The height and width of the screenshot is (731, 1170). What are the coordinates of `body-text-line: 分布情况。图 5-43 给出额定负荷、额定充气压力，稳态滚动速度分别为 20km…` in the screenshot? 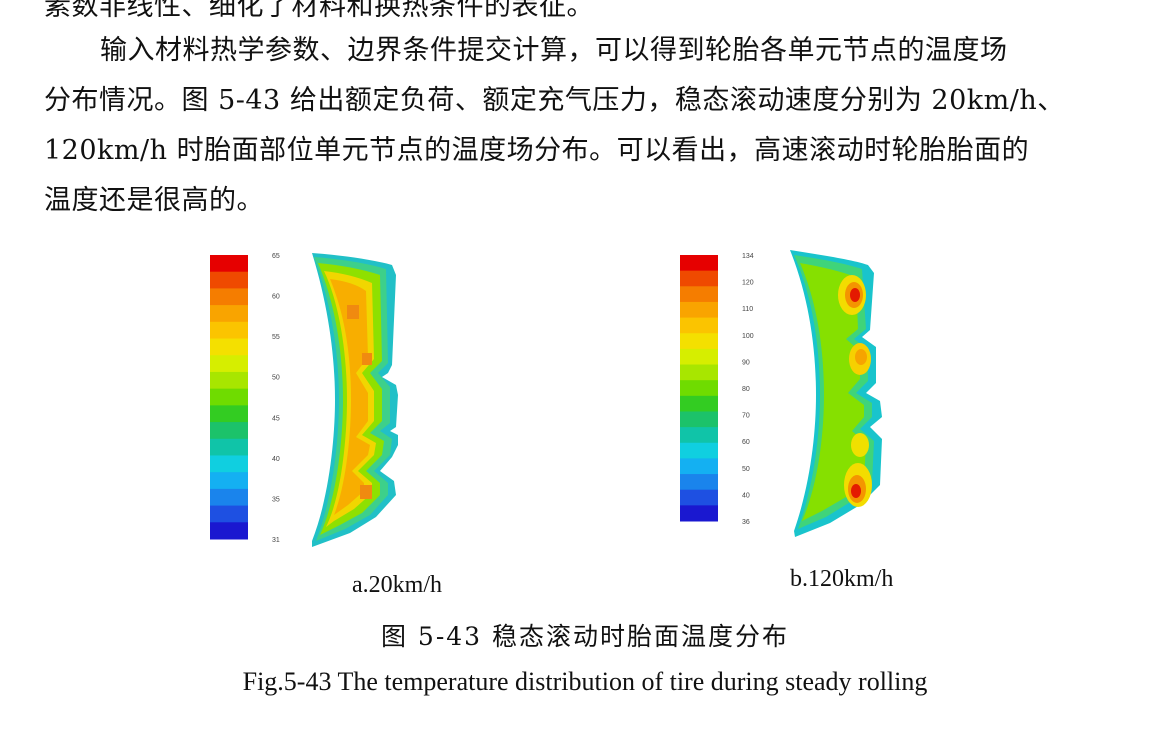 It's located at (554, 100).